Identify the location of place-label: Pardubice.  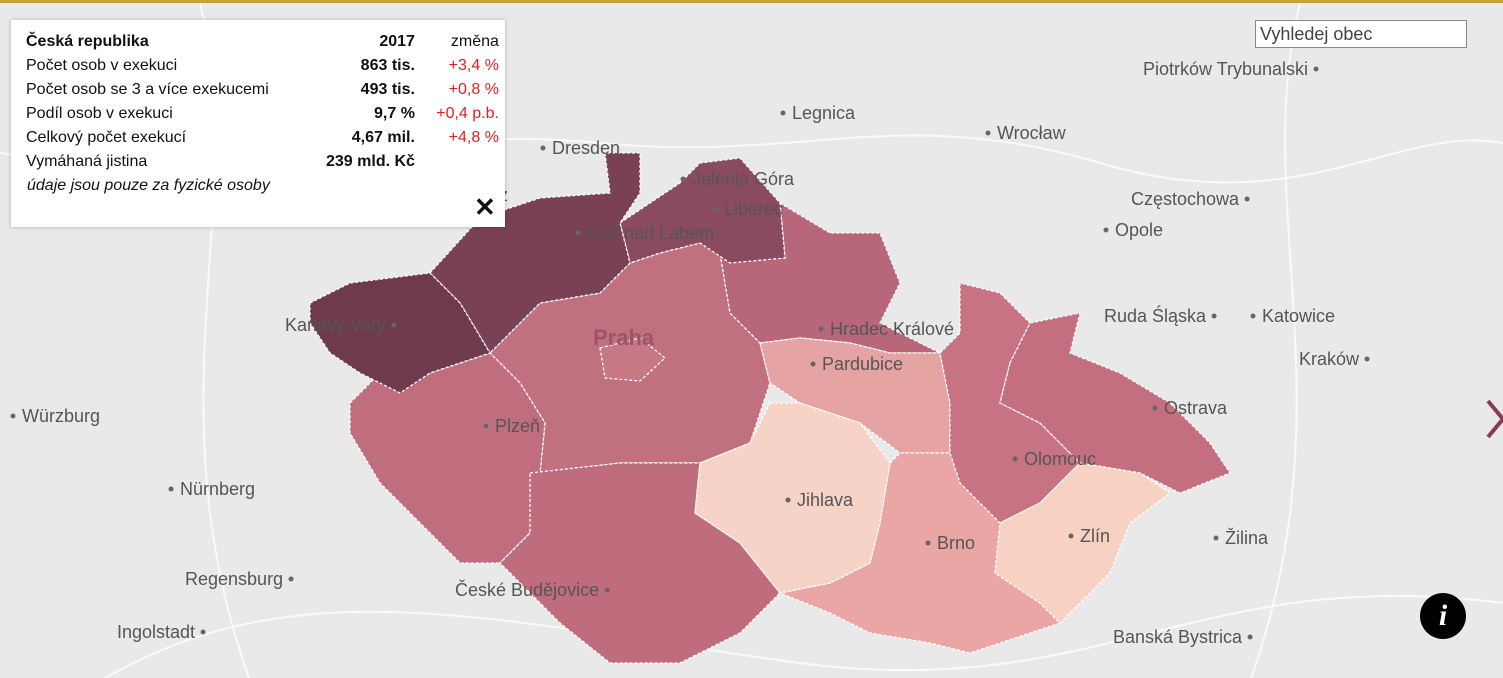
(862, 364).